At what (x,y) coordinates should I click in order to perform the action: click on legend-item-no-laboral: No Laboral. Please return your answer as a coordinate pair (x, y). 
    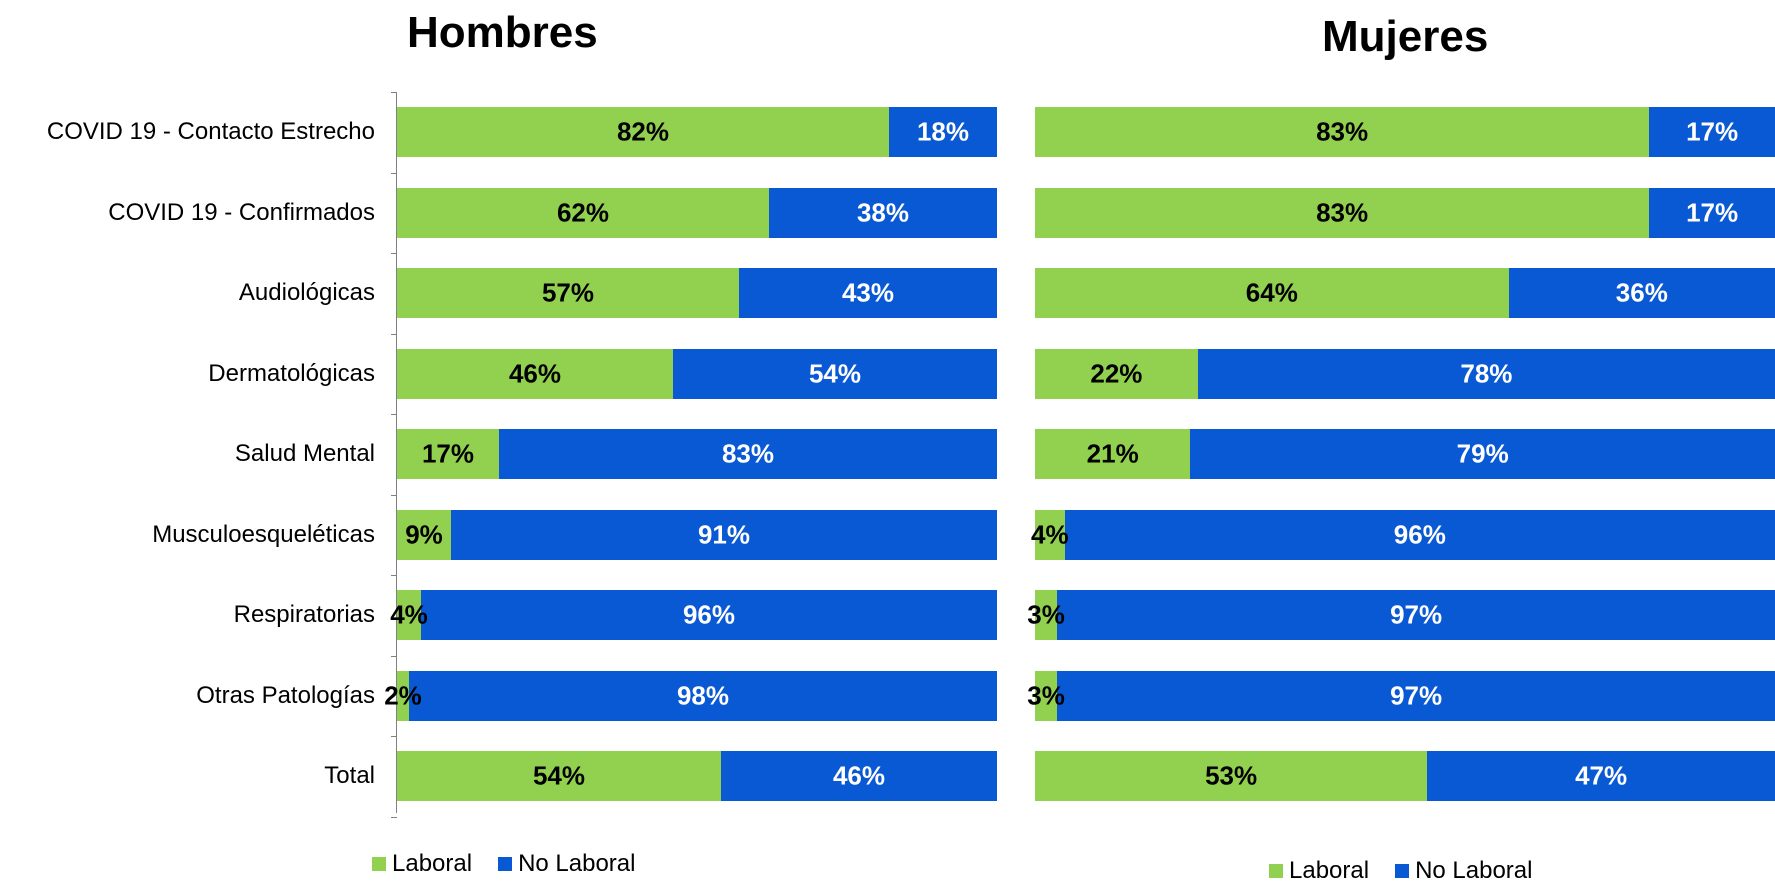
    Looking at the image, I should click on (566, 864).